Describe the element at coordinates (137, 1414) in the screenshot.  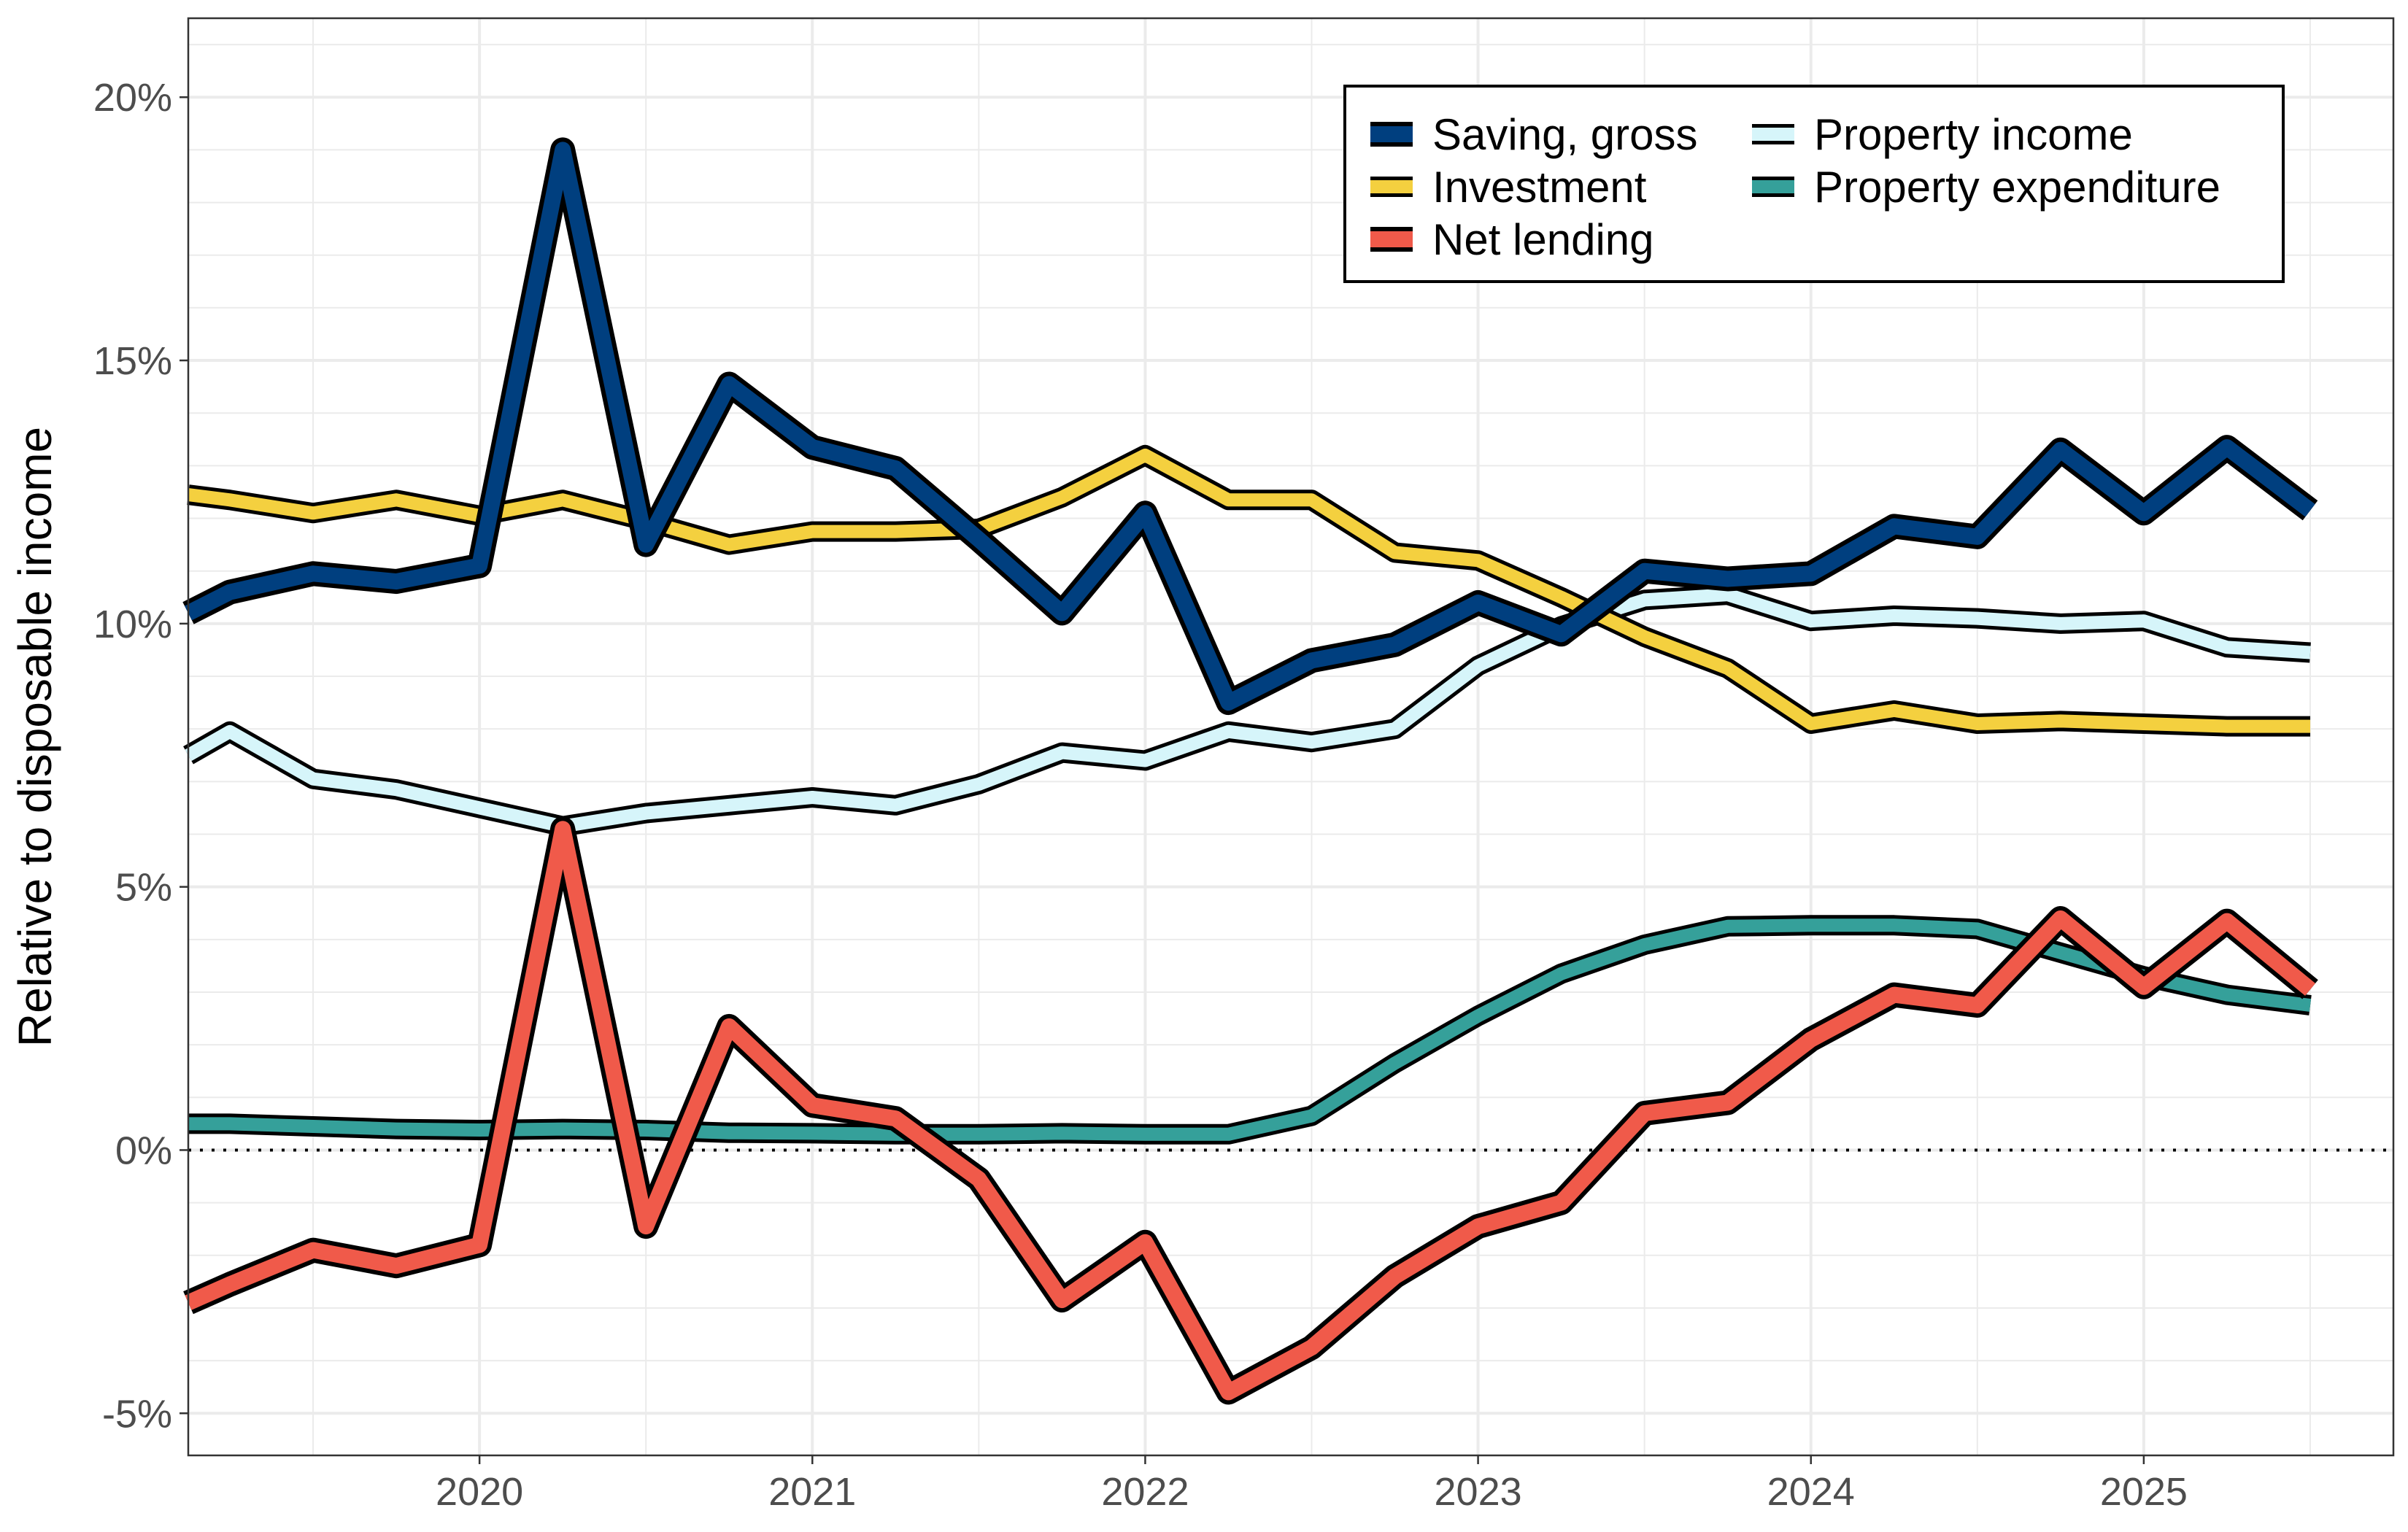
I see `y-tick-label: -5%` at that location.